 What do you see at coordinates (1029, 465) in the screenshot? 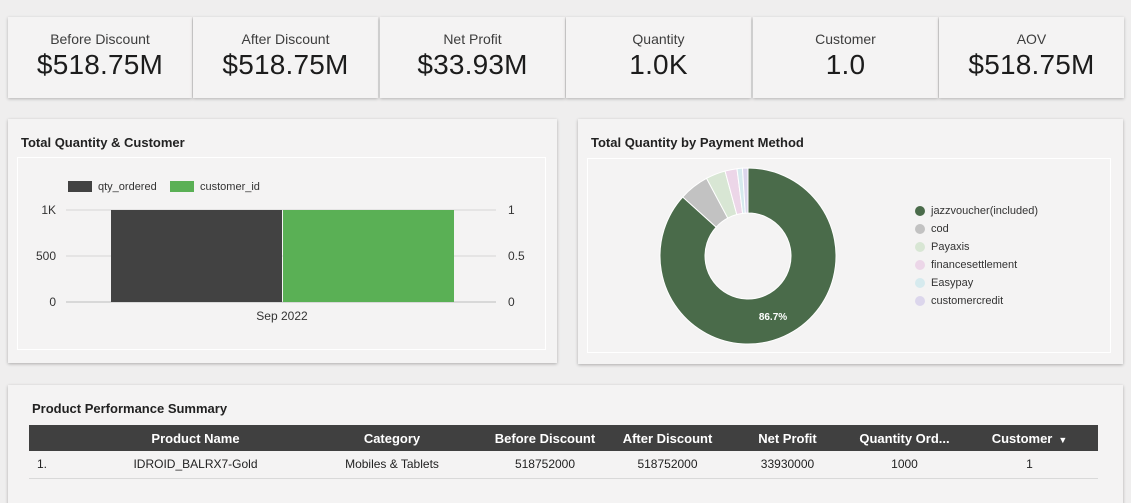
I see `cell-customer: 1` at bounding box center [1029, 465].